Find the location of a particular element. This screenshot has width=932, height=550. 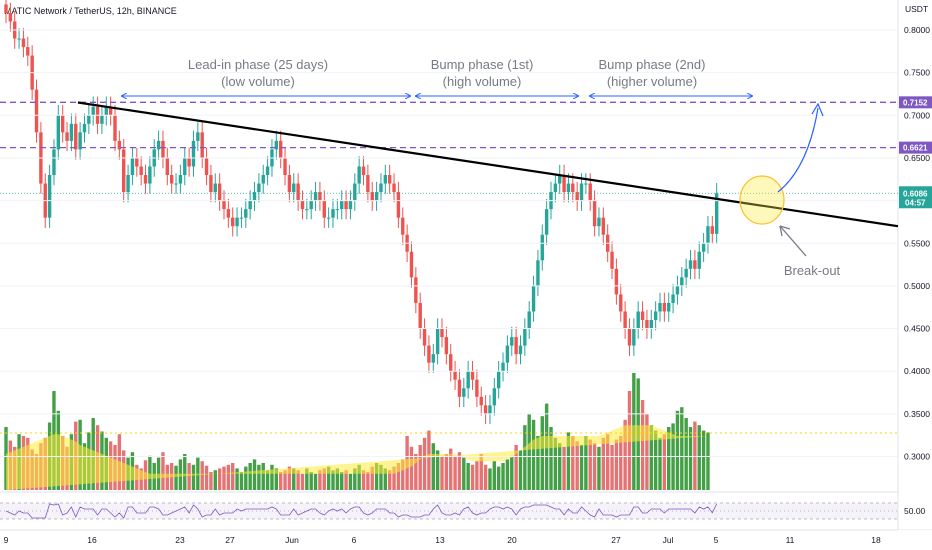

volume-ma-area is located at coordinates (357, 457).